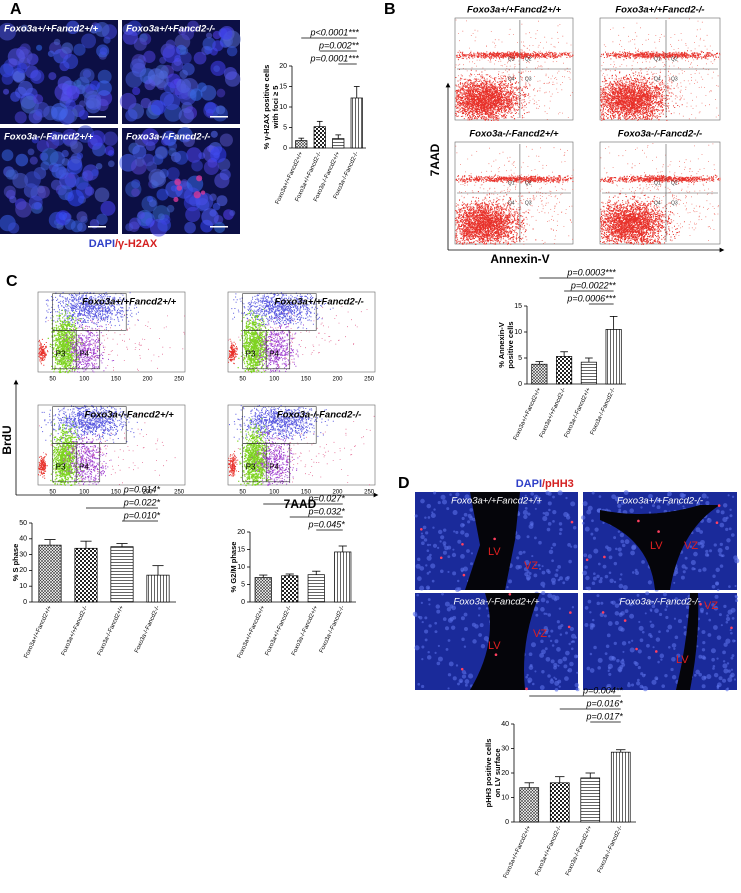  Describe the element at coordinates (23, 586) in the screenshot. I see `y-tick-label: 10` at that location.